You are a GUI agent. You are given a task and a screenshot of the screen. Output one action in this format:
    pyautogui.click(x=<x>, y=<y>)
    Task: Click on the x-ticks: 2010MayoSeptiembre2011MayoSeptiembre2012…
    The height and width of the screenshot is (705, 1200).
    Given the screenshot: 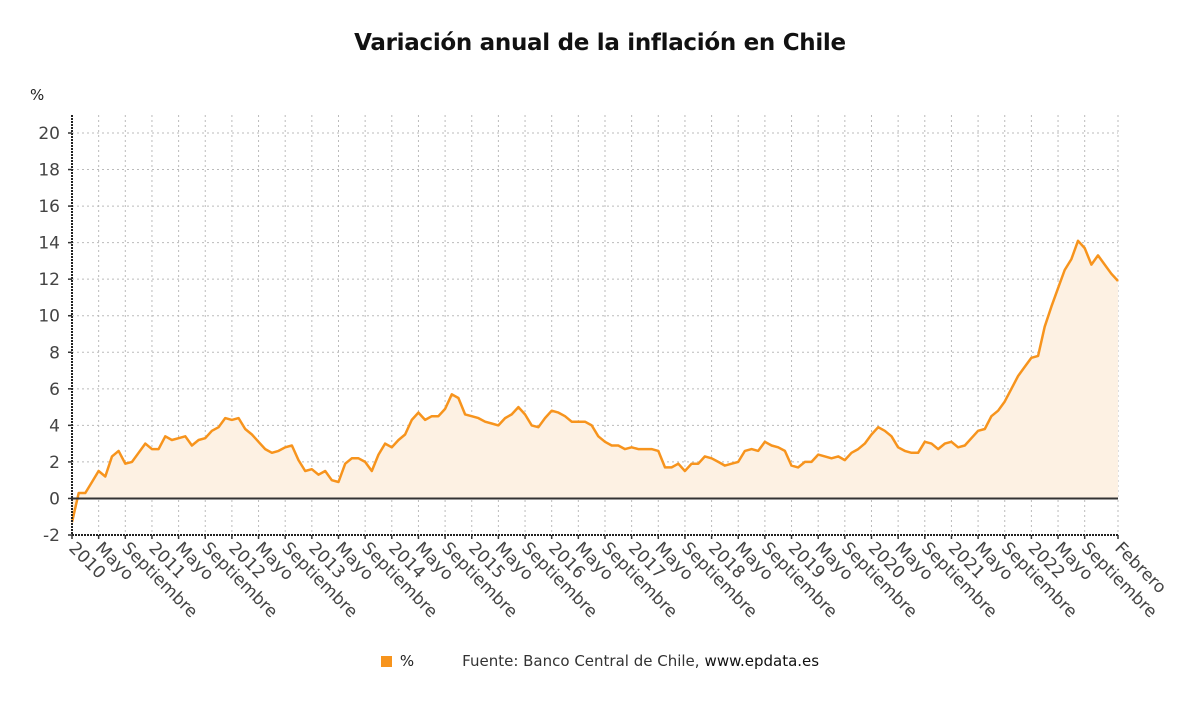 What is the action you would take?
    pyautogui.click(x=617, y=578)
    